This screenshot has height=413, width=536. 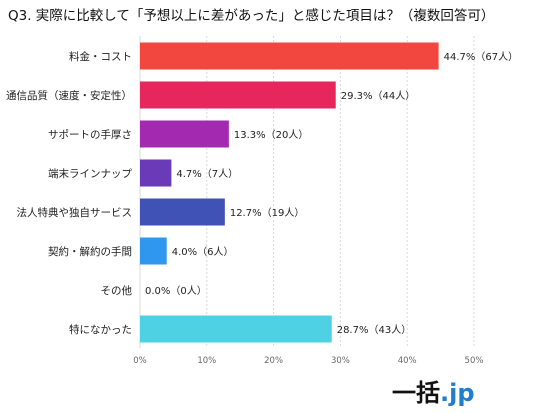 What do you see at coordinates (207, 174) in the screenshot?
I see `data-label: 4.7%（7人）` at bounding box center [207, 174].